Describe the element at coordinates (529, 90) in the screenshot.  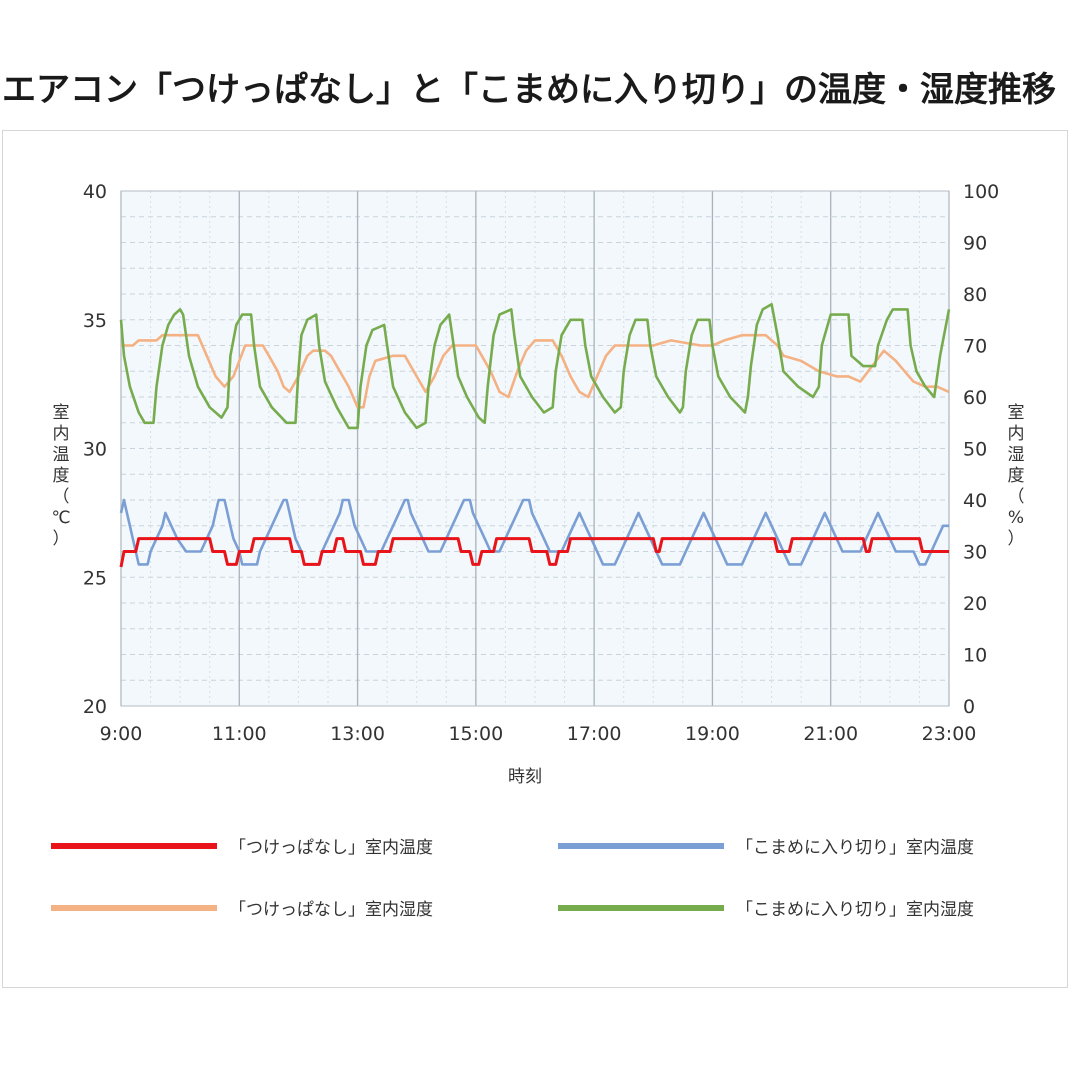
I see `chart-title: エアコン「つけっぱなし」と「こまめに入り切り」の温度・湿度推移` at that location.